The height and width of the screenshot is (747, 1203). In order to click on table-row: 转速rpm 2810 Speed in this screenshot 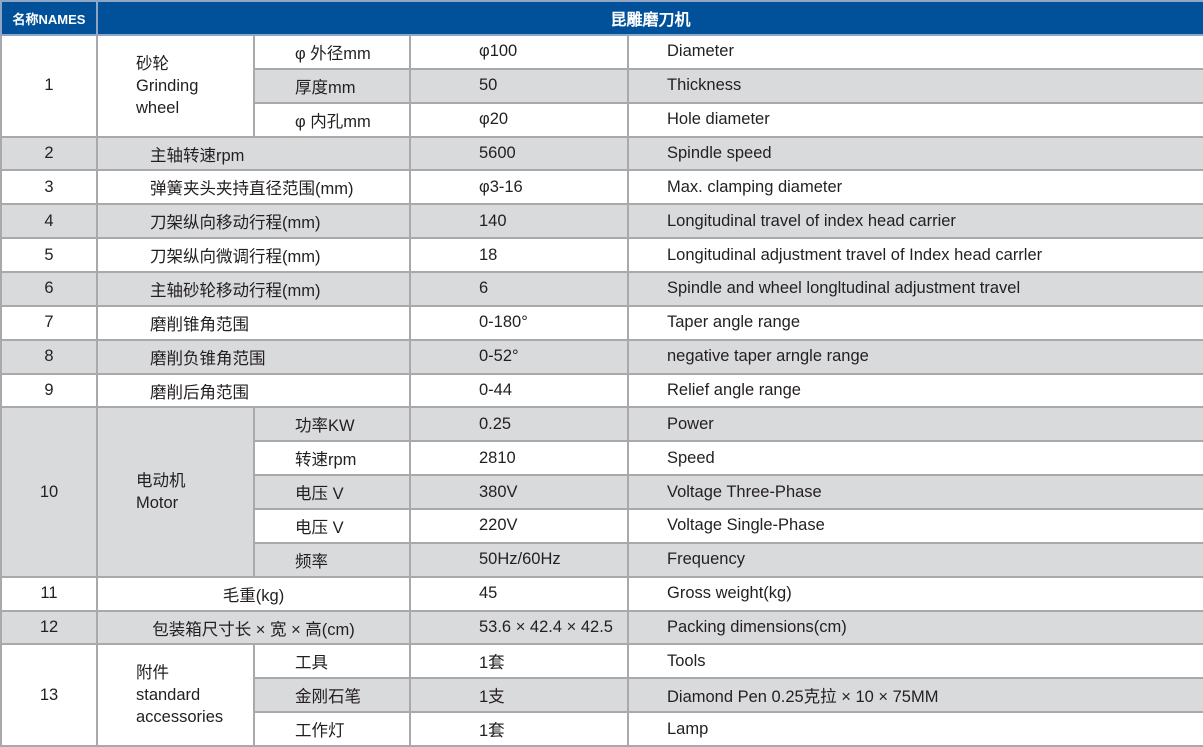, I will do `click(602, 458)`.